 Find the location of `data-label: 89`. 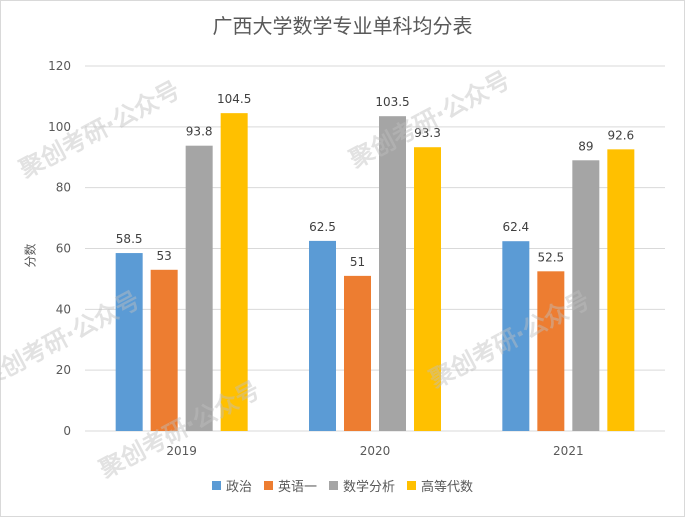

data-label: 89 is located at coordinates (585, 146).